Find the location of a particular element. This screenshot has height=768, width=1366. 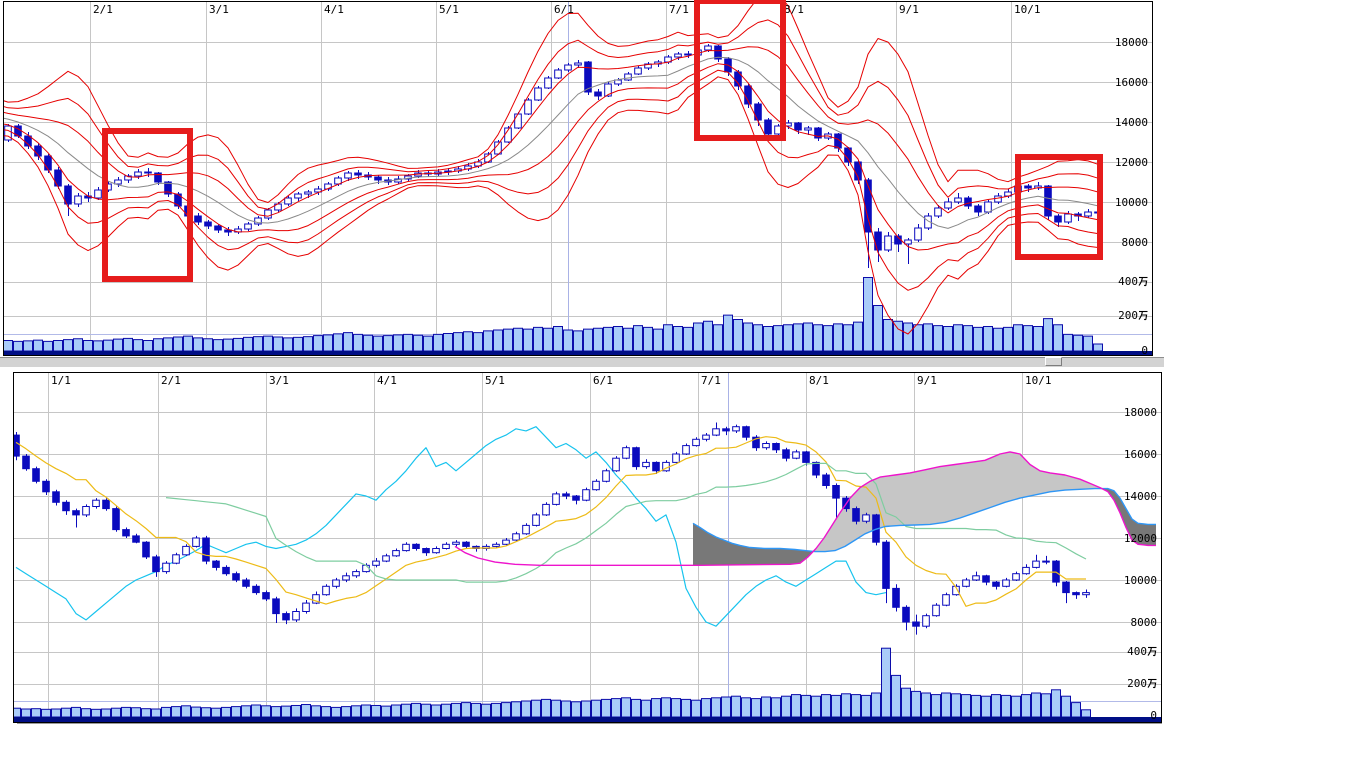

svg-text: 1/1 is located at coordinates (61, 380).